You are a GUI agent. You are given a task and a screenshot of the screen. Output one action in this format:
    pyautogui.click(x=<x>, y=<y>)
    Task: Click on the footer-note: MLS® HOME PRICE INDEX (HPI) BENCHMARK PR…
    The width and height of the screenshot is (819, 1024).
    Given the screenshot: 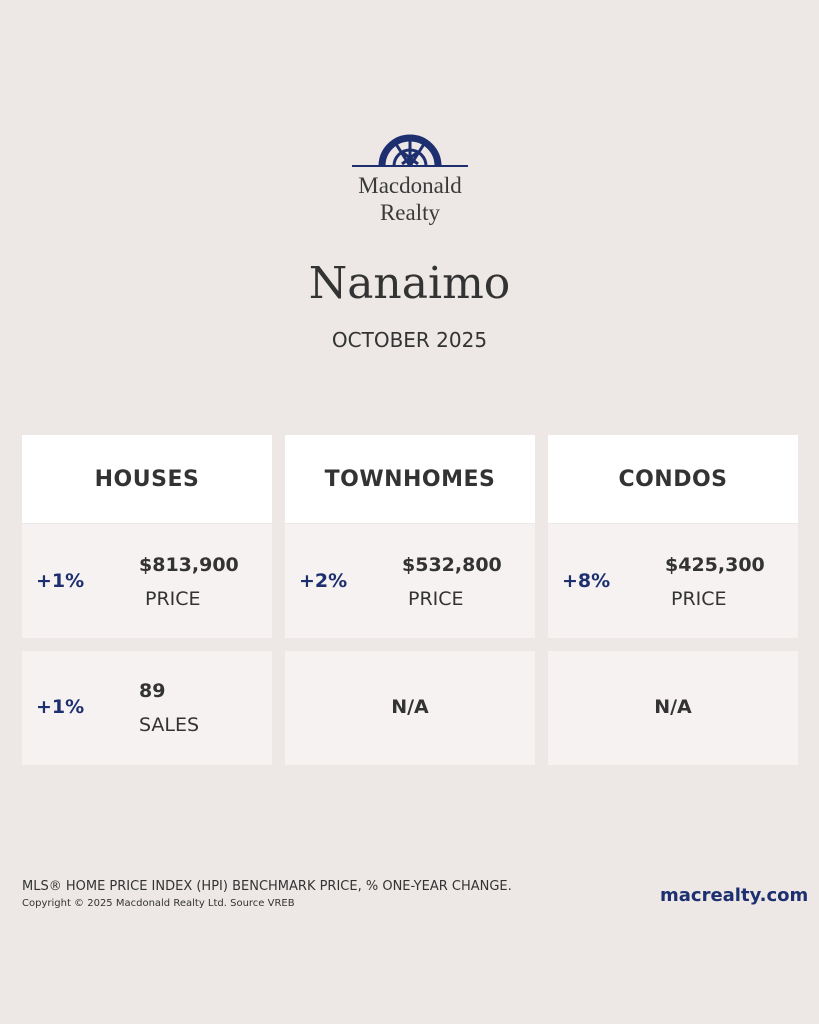 What is the action you would take?
    pyautogui.click(x=267, y=886)
    